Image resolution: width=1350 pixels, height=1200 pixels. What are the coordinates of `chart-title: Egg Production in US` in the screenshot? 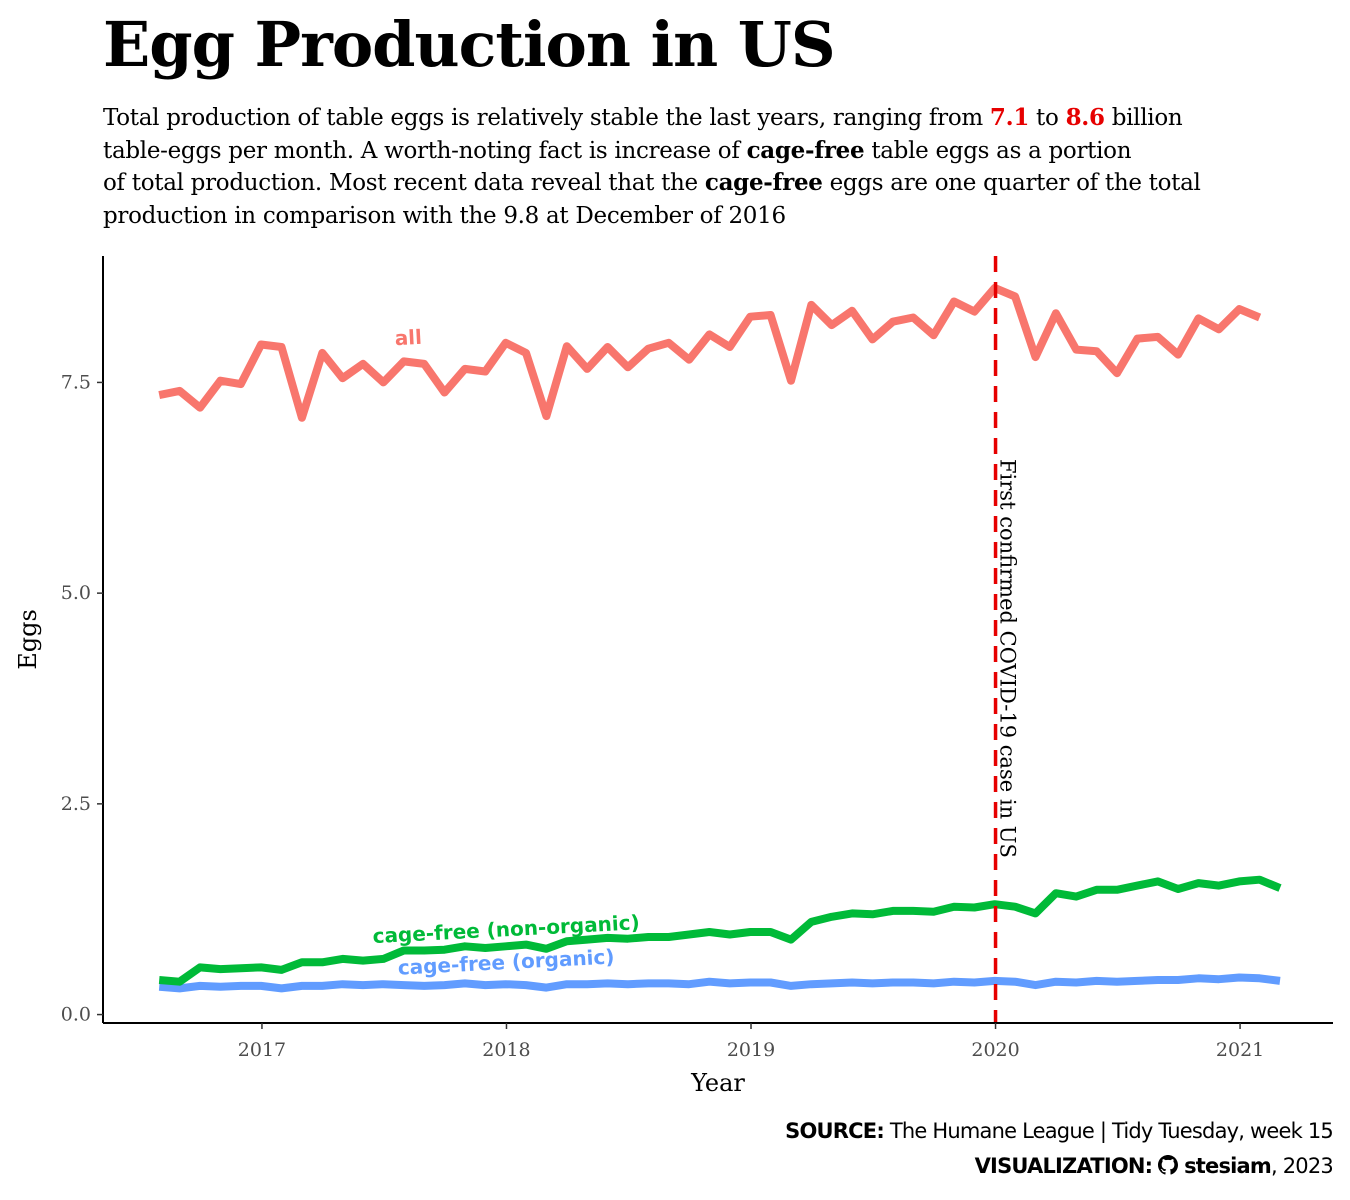 It's located at (469, 44).